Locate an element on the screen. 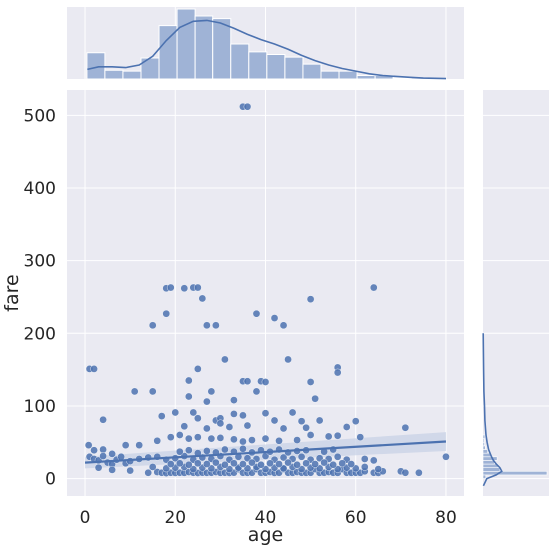 This screenshot has height=551, width=556. y-tick-label: 500 is located at coordinates (40, 116).